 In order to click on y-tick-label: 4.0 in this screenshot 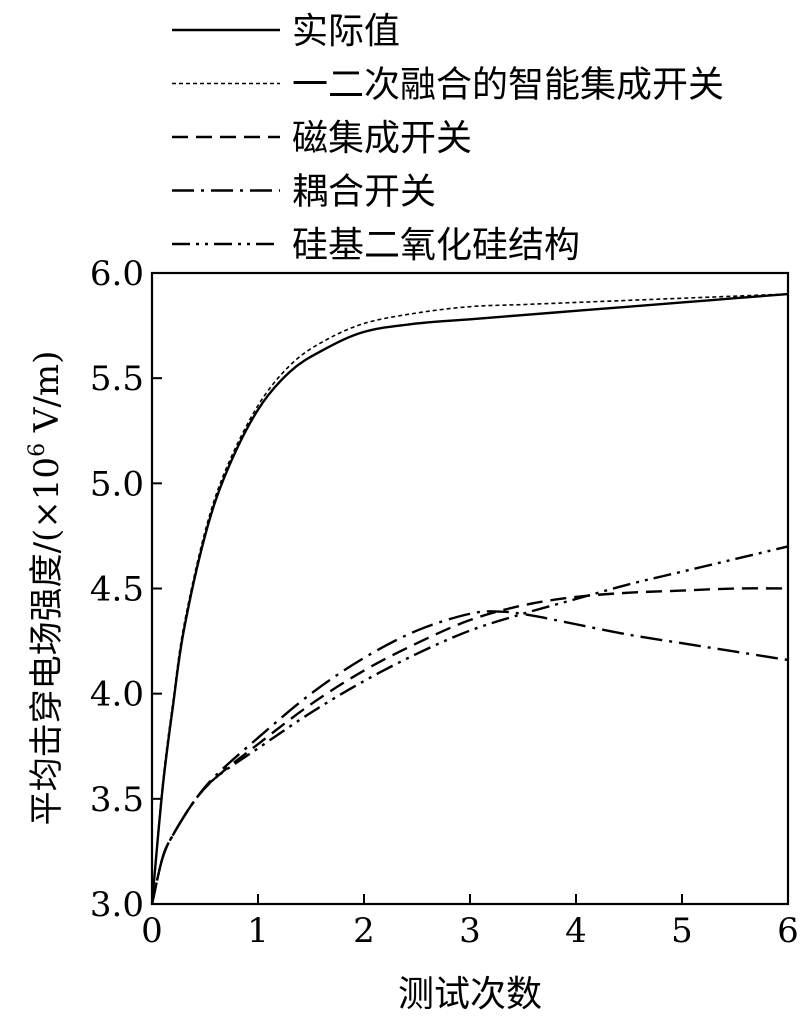, I will do `click(117, 695)`.